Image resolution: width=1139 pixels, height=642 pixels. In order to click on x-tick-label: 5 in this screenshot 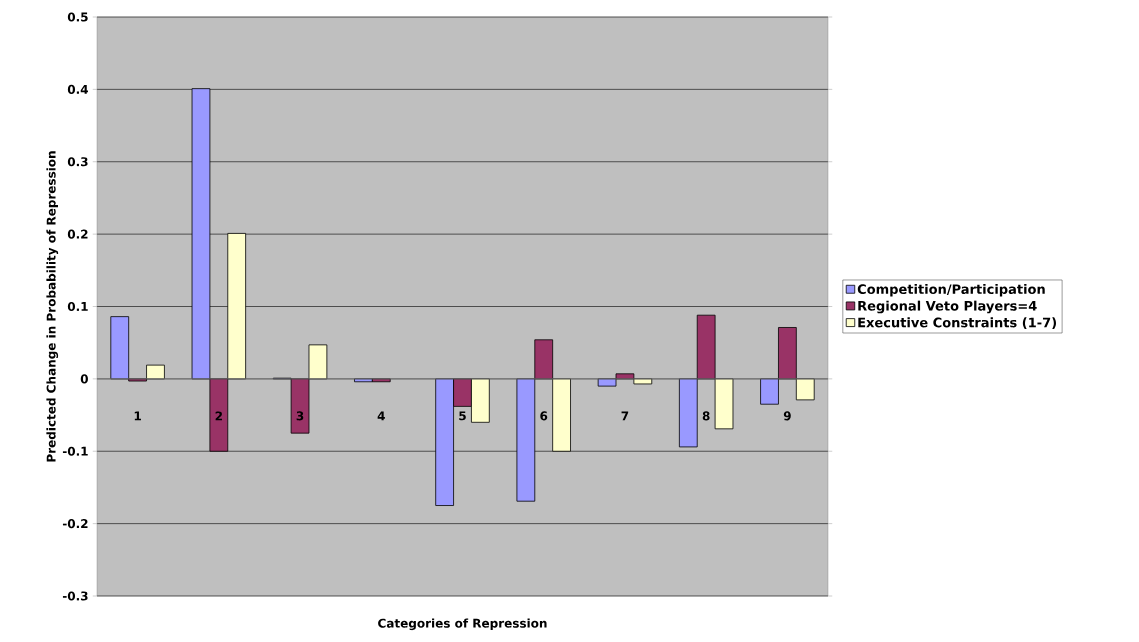, I will do `click(462, 416)`.